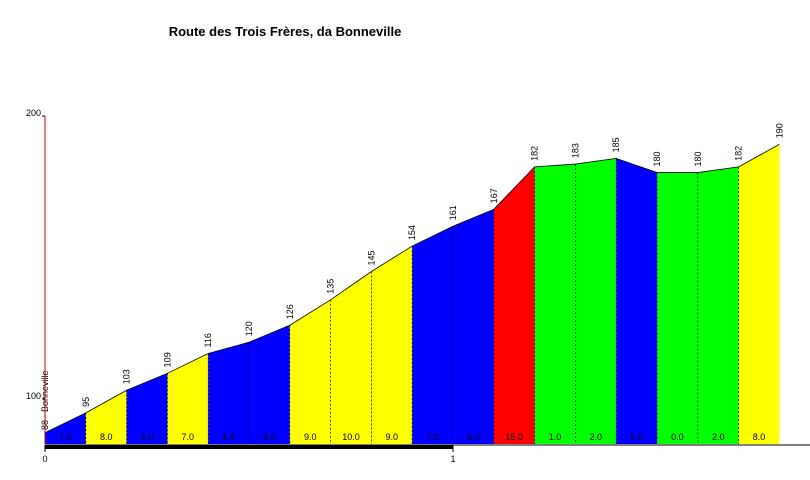 The width and height of the screenshot is (810, 480). Describe the element at coordinates (86, 402) in the screenshot. I see `elevation-label: 95` at that location.